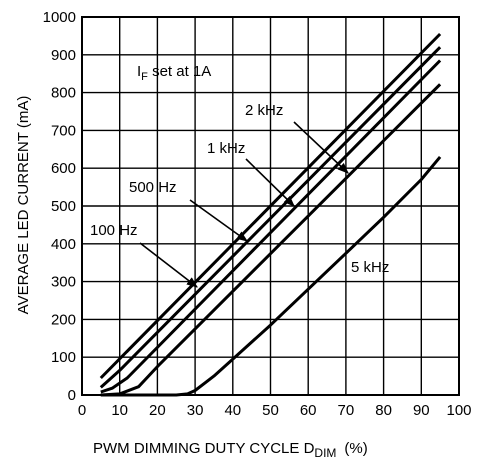 This screenshot has width=477, height=461. What do you see at coordinates (421, 410) in the screenshot?
I see `x-tick-label: 90` at bounding box center [421, 410].